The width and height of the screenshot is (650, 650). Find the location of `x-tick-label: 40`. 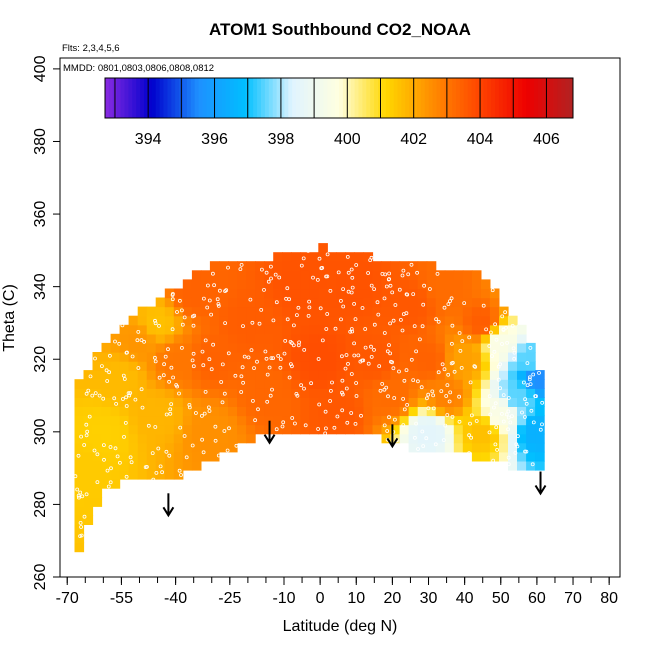

x-tick-label: 40 is located at coordinates (465, 598).